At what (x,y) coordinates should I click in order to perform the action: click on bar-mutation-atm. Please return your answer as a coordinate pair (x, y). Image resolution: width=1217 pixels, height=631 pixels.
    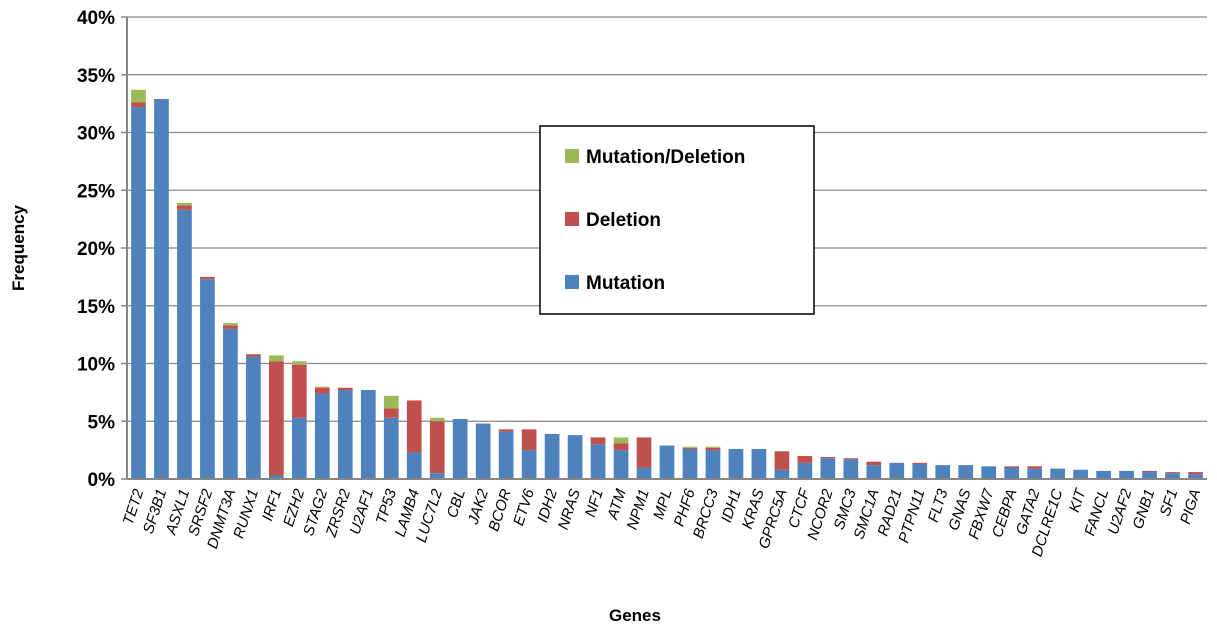
    Looking at the image, I should click on (621, 464).